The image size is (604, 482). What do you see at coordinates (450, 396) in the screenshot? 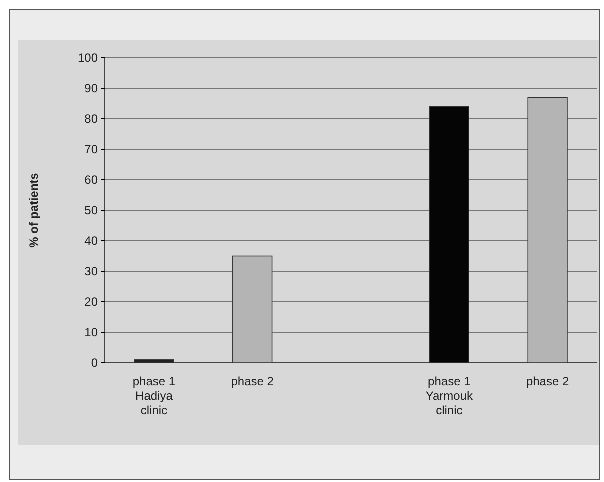
I see `x-tick-label: phase 1 Yarmouk clinic` at bounding box center [450, 396].